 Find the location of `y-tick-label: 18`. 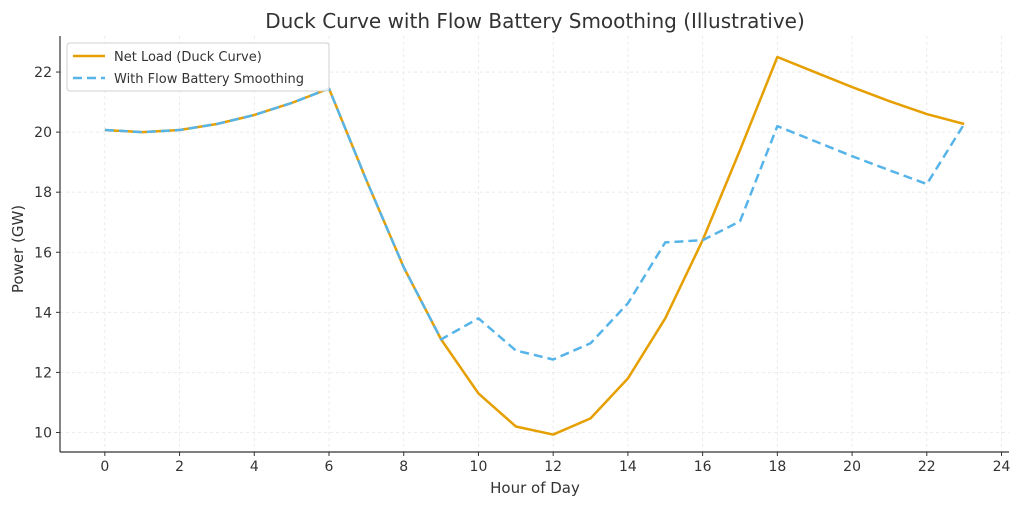

y-tick-label: 18 is located at coordinates (43, 193).